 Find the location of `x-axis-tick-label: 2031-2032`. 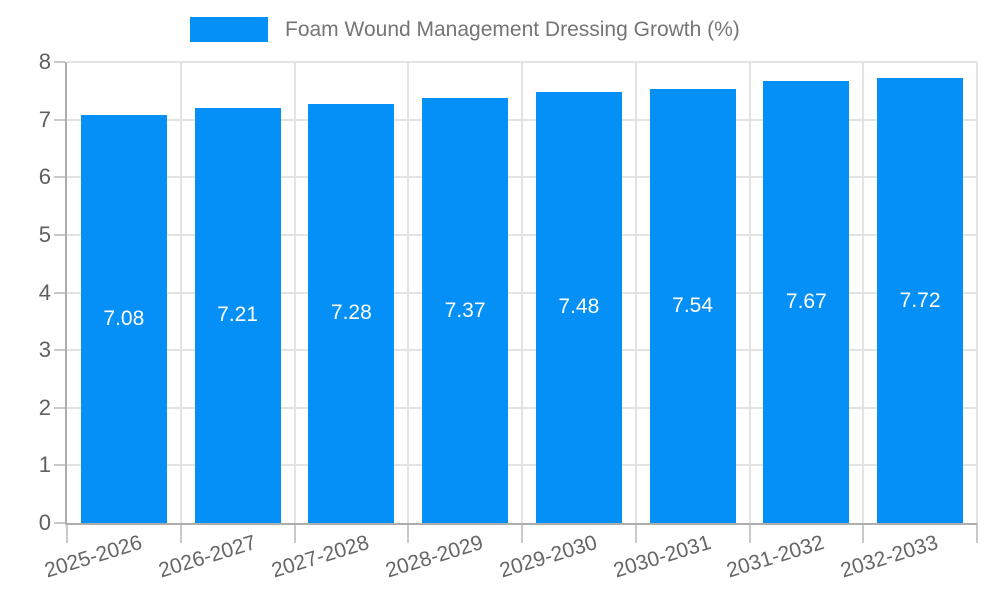

x-axis-tick-label: 2031-2032 is located at coordinates (776, 557).